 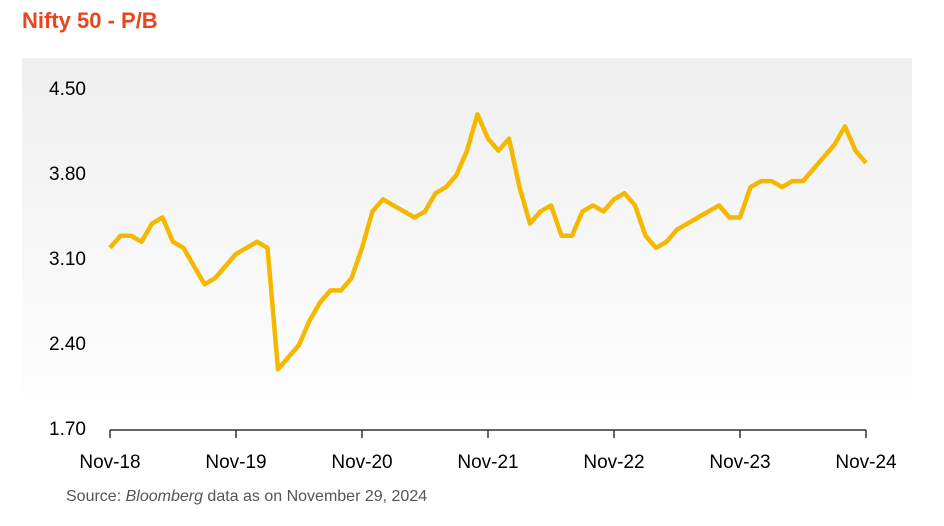 I want to click on chart-title: Nifty 50 - P/B, so click(x=90, y=20).